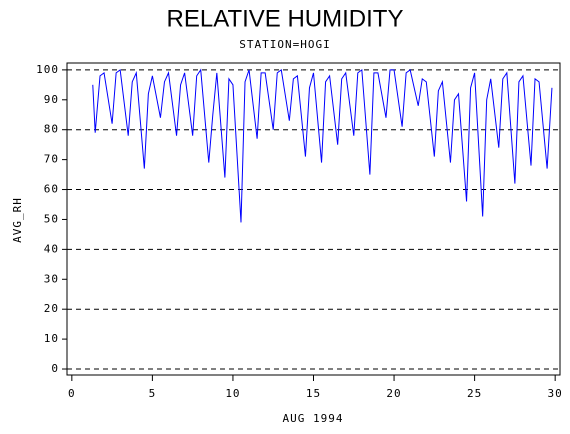  What do you see at coordinates (47, 69) in the screenshot?
I see `y-tick-label: 100` at bounding box center [47, 69].